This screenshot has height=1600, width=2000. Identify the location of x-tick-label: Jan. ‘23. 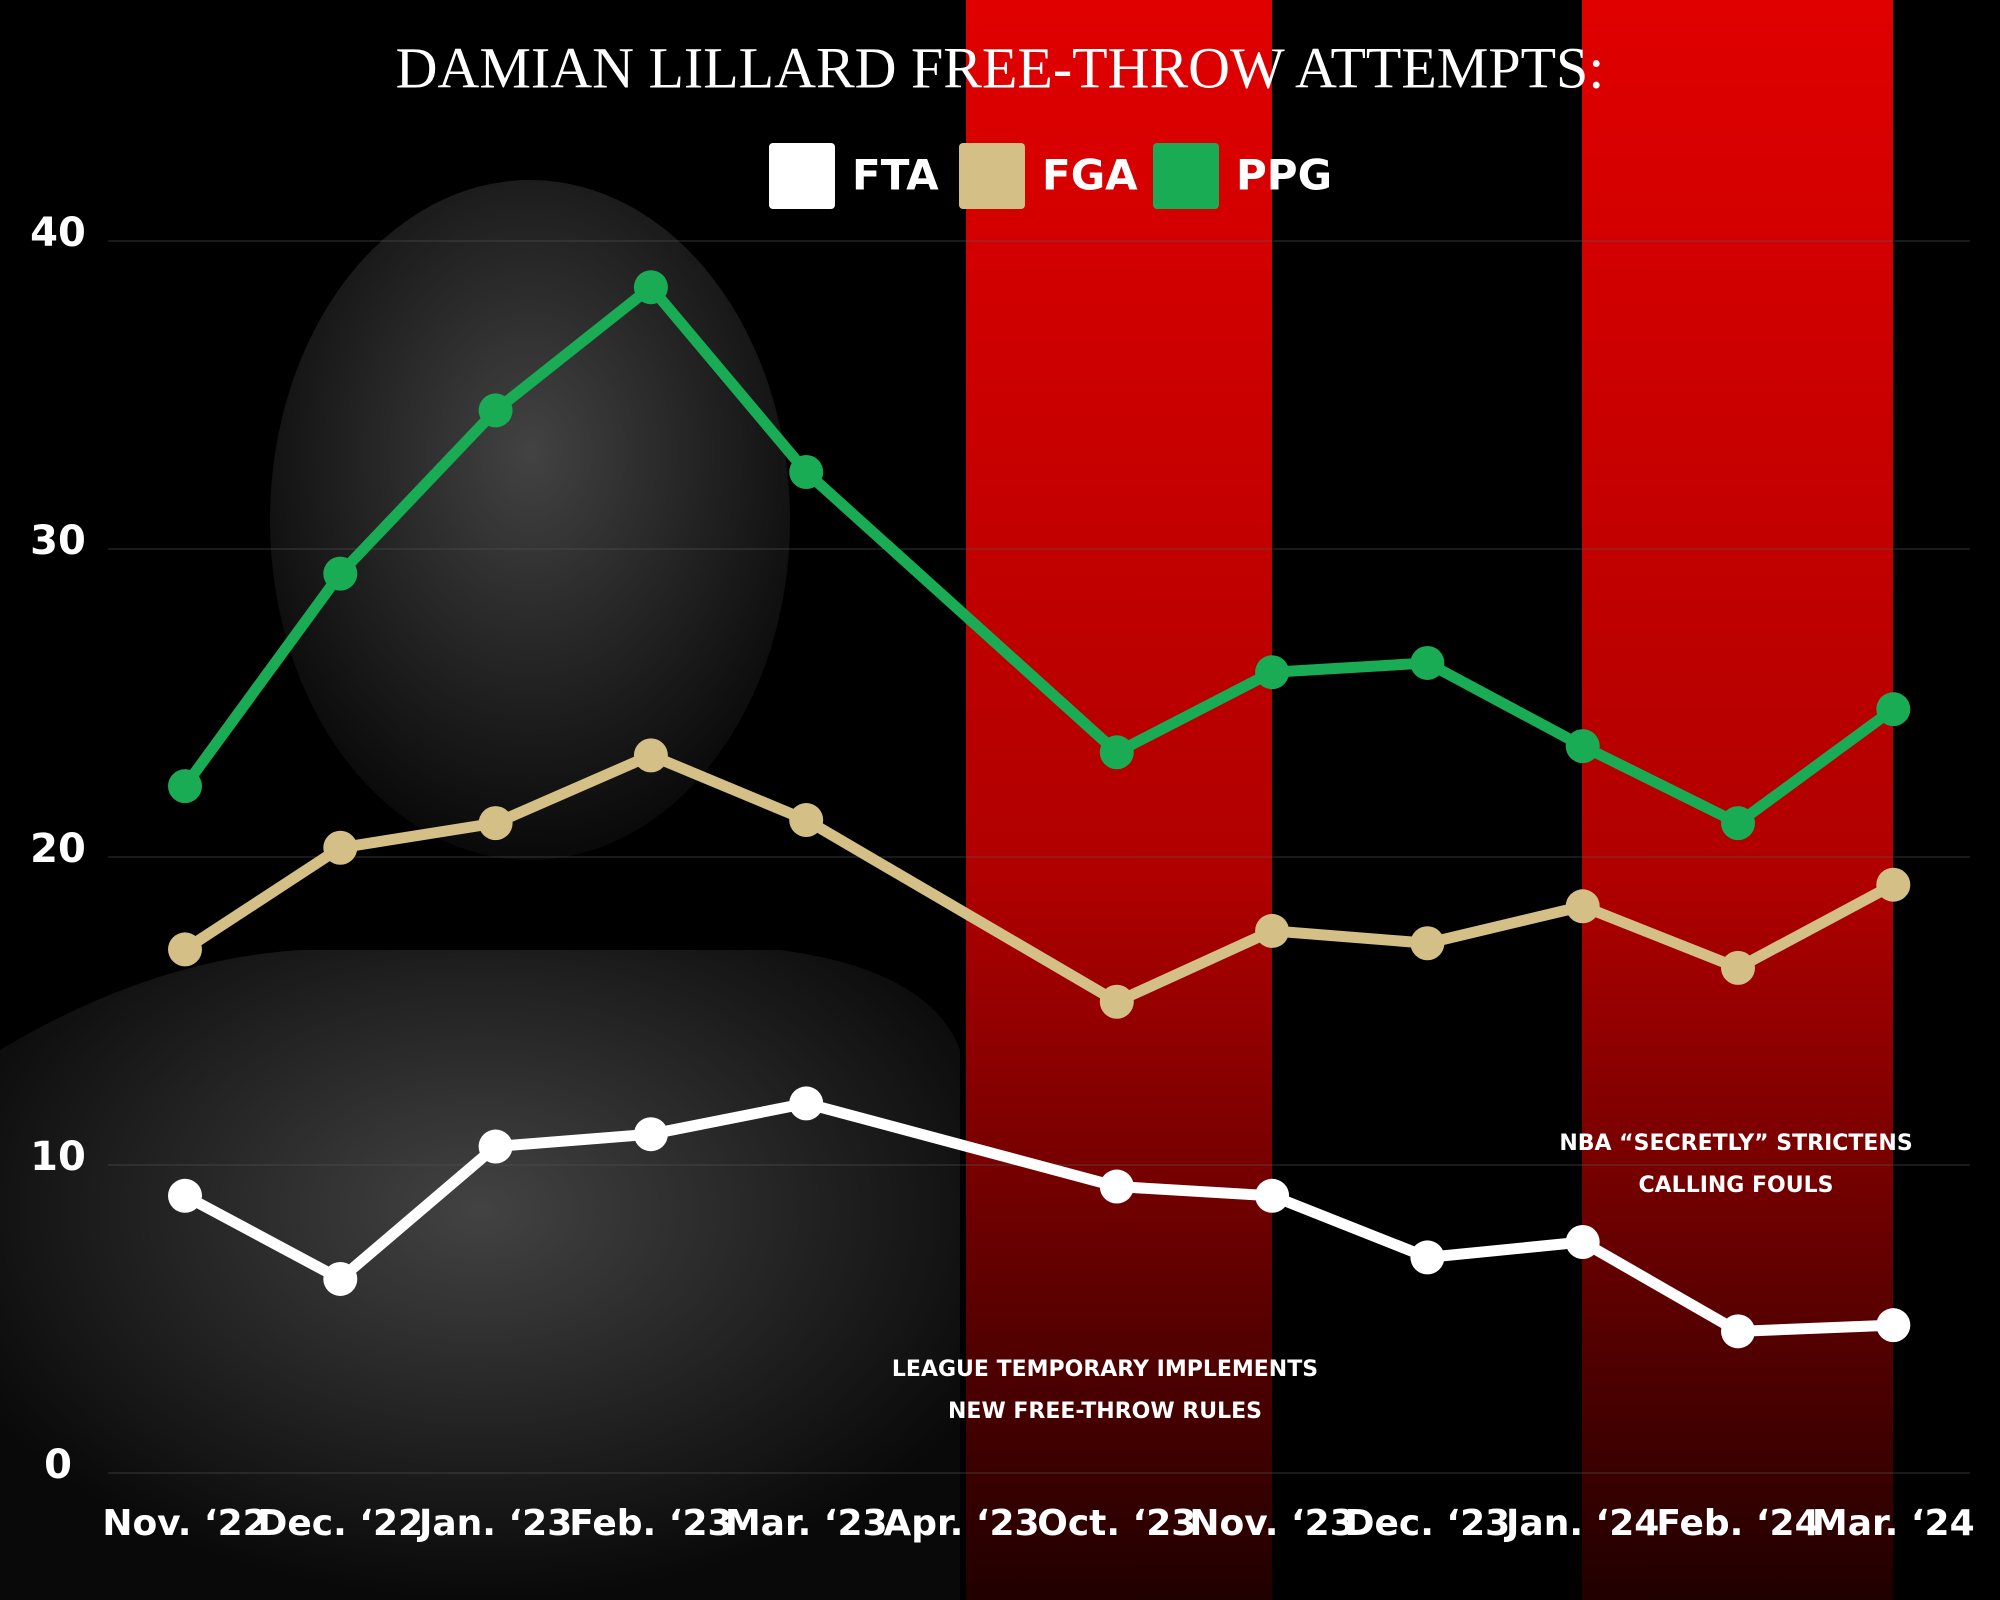
(494, 1523).